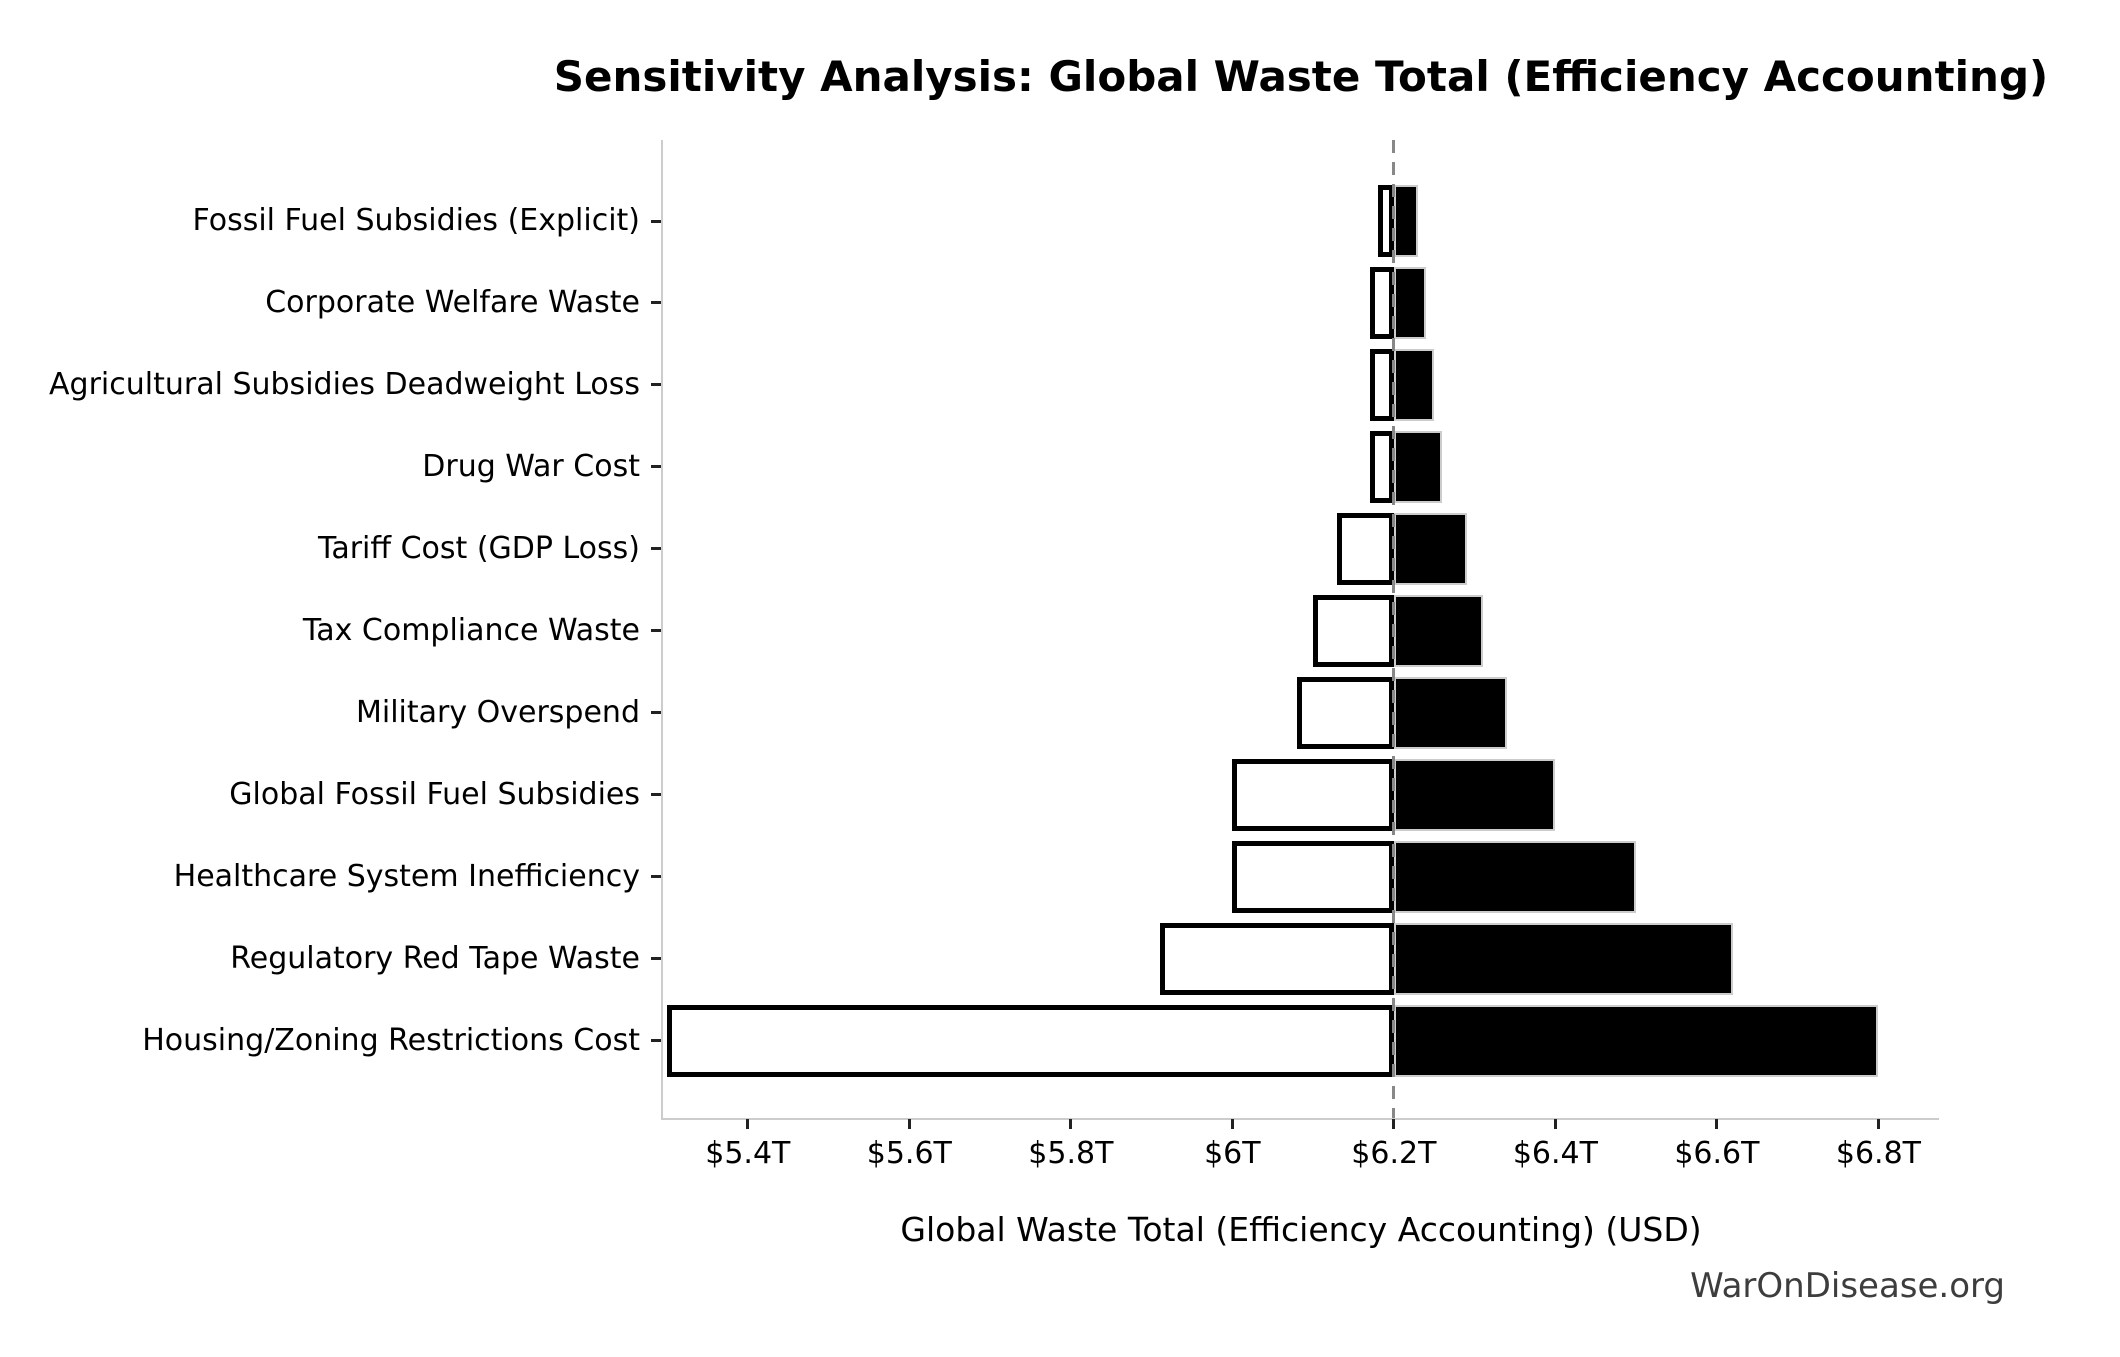 This screenshot has height=1357, width=2120. I want to click on x-tick-label-2: $5.8T, so click(1071, 1153).